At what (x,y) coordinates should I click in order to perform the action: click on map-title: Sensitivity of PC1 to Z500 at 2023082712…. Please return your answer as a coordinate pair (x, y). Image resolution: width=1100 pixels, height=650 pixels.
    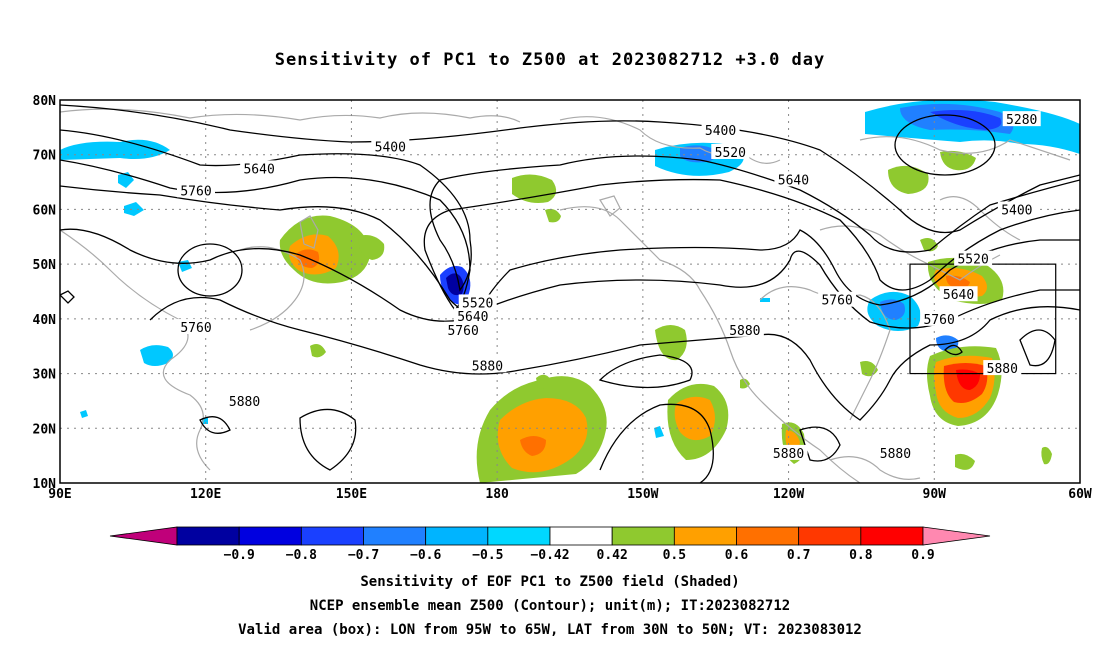
    Looking at the image, I should click on (550, 60).